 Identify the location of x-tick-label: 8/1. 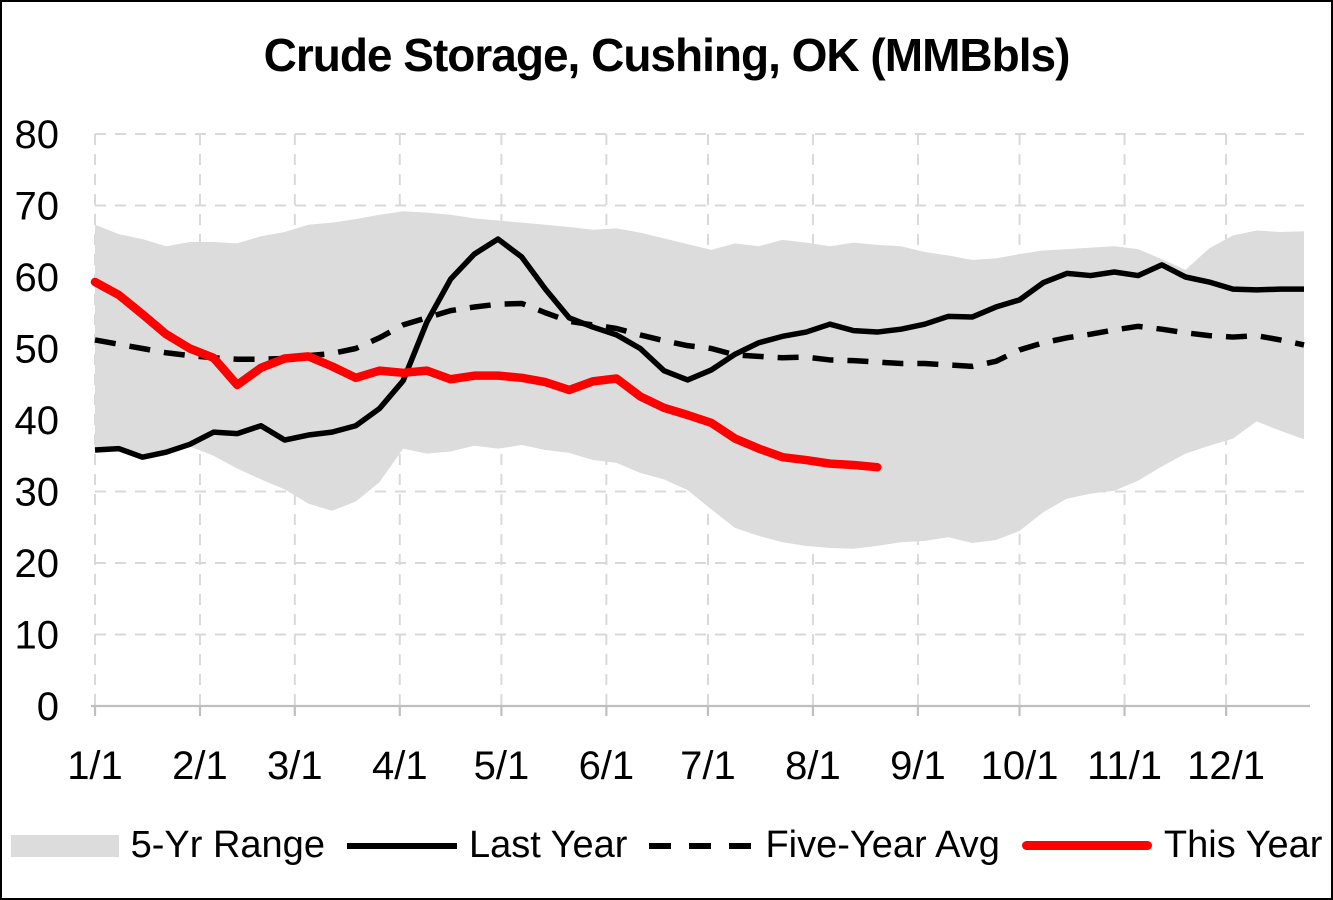
(813, 766).